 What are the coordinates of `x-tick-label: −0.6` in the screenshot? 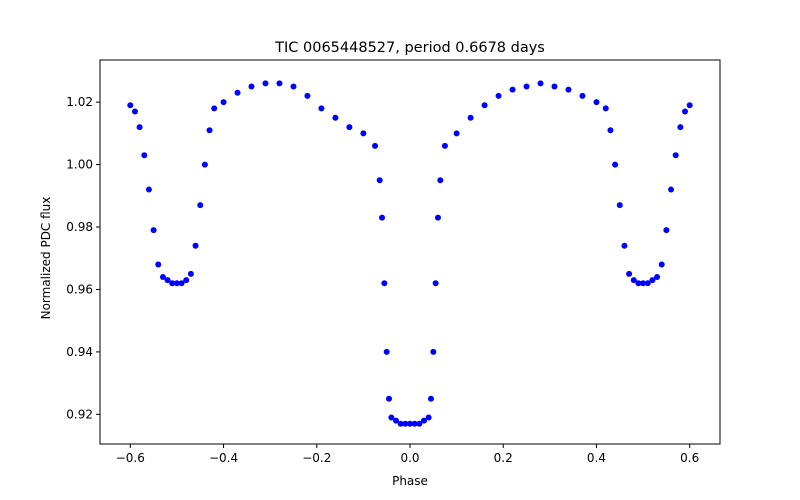 It's located at (130, 458).